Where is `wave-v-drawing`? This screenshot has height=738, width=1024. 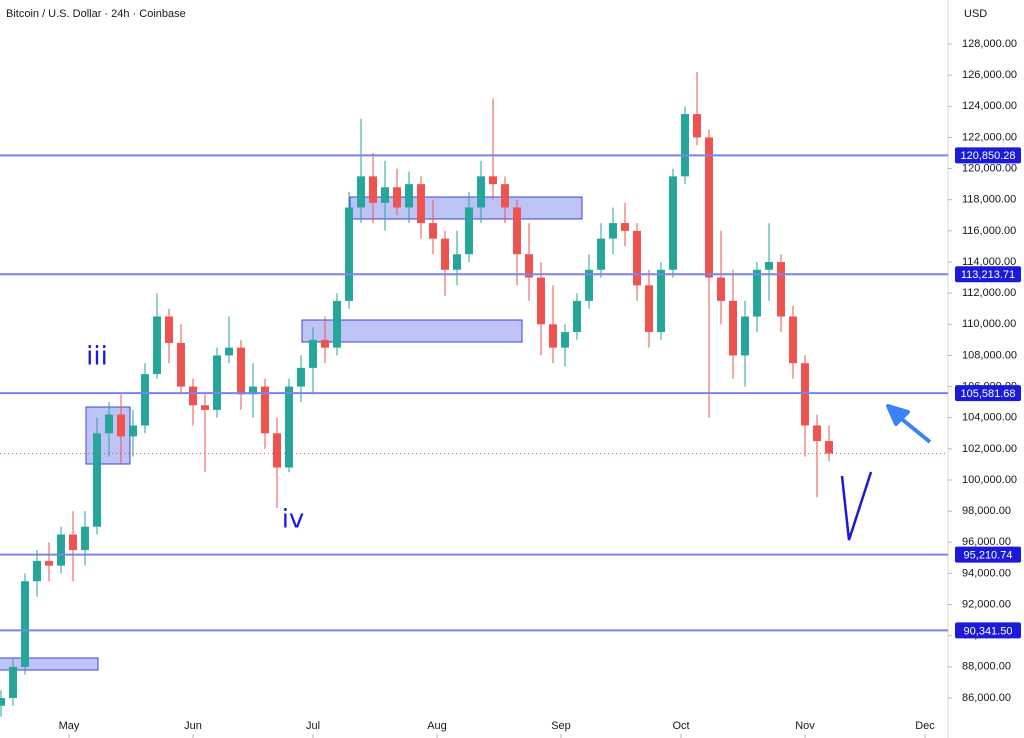
wave-v-drawing is located at coordinates (856, 506).